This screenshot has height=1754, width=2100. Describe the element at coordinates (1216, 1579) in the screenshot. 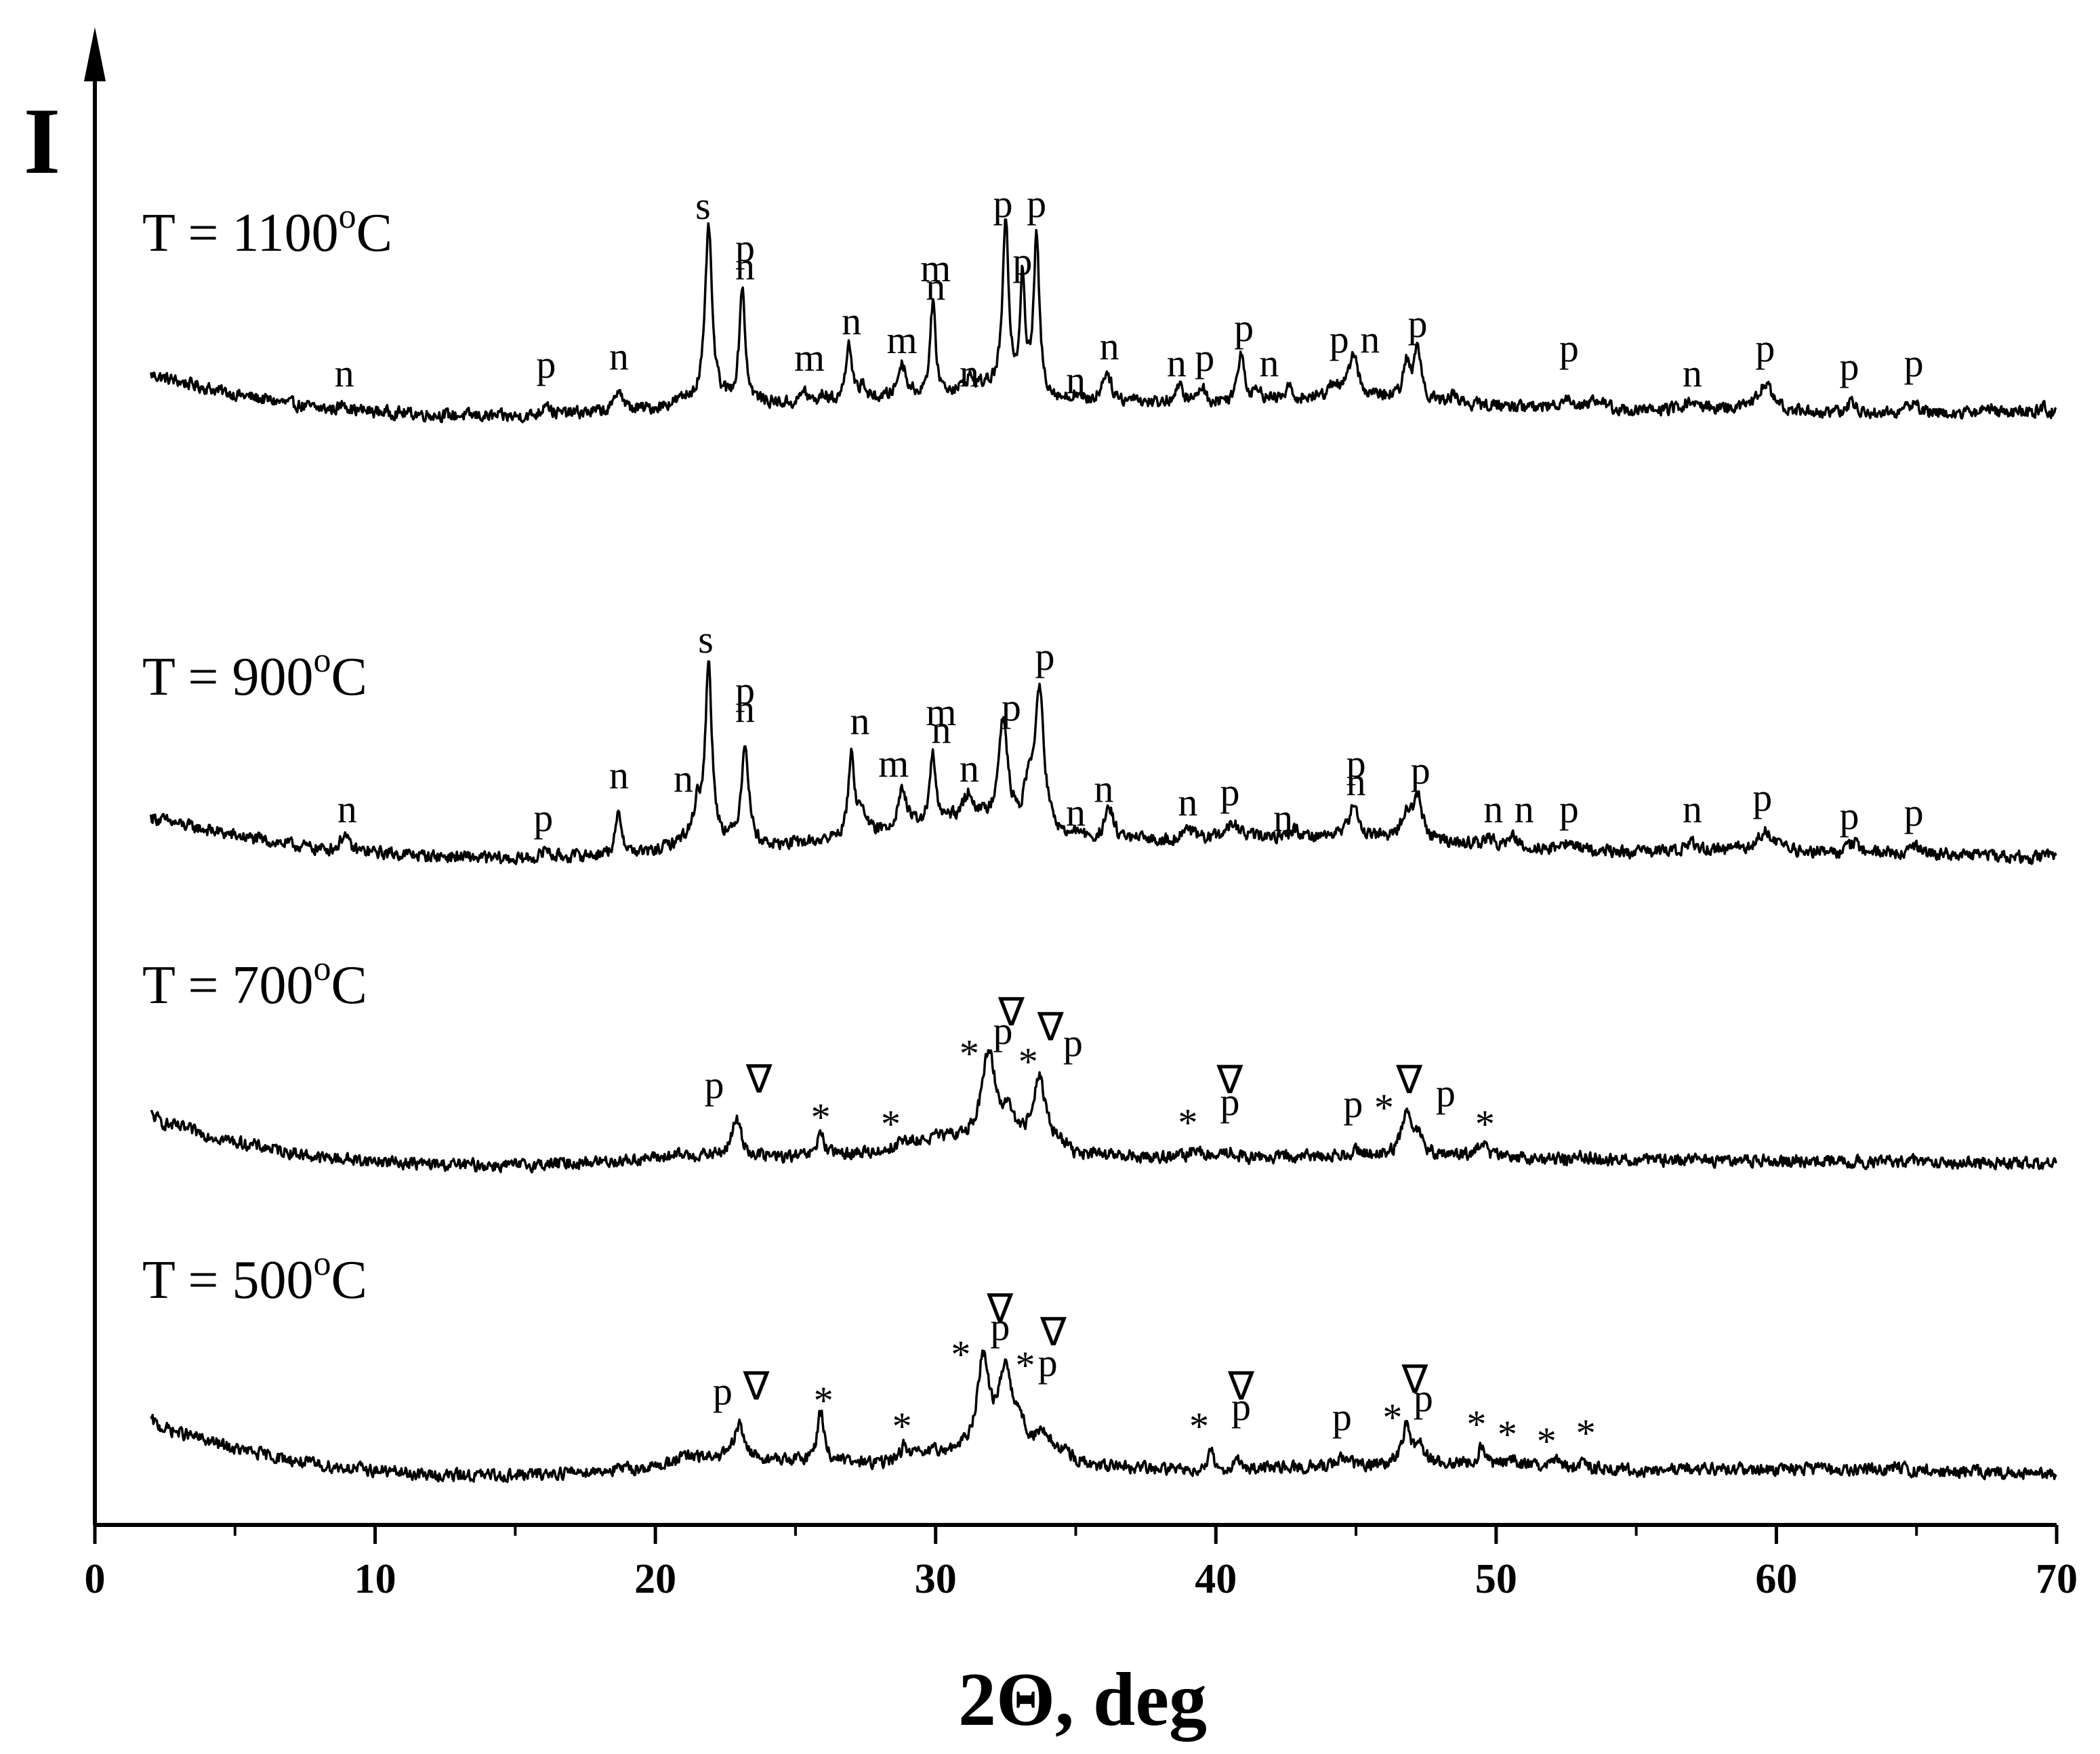

I see `x-tick-label: 40` at that location.